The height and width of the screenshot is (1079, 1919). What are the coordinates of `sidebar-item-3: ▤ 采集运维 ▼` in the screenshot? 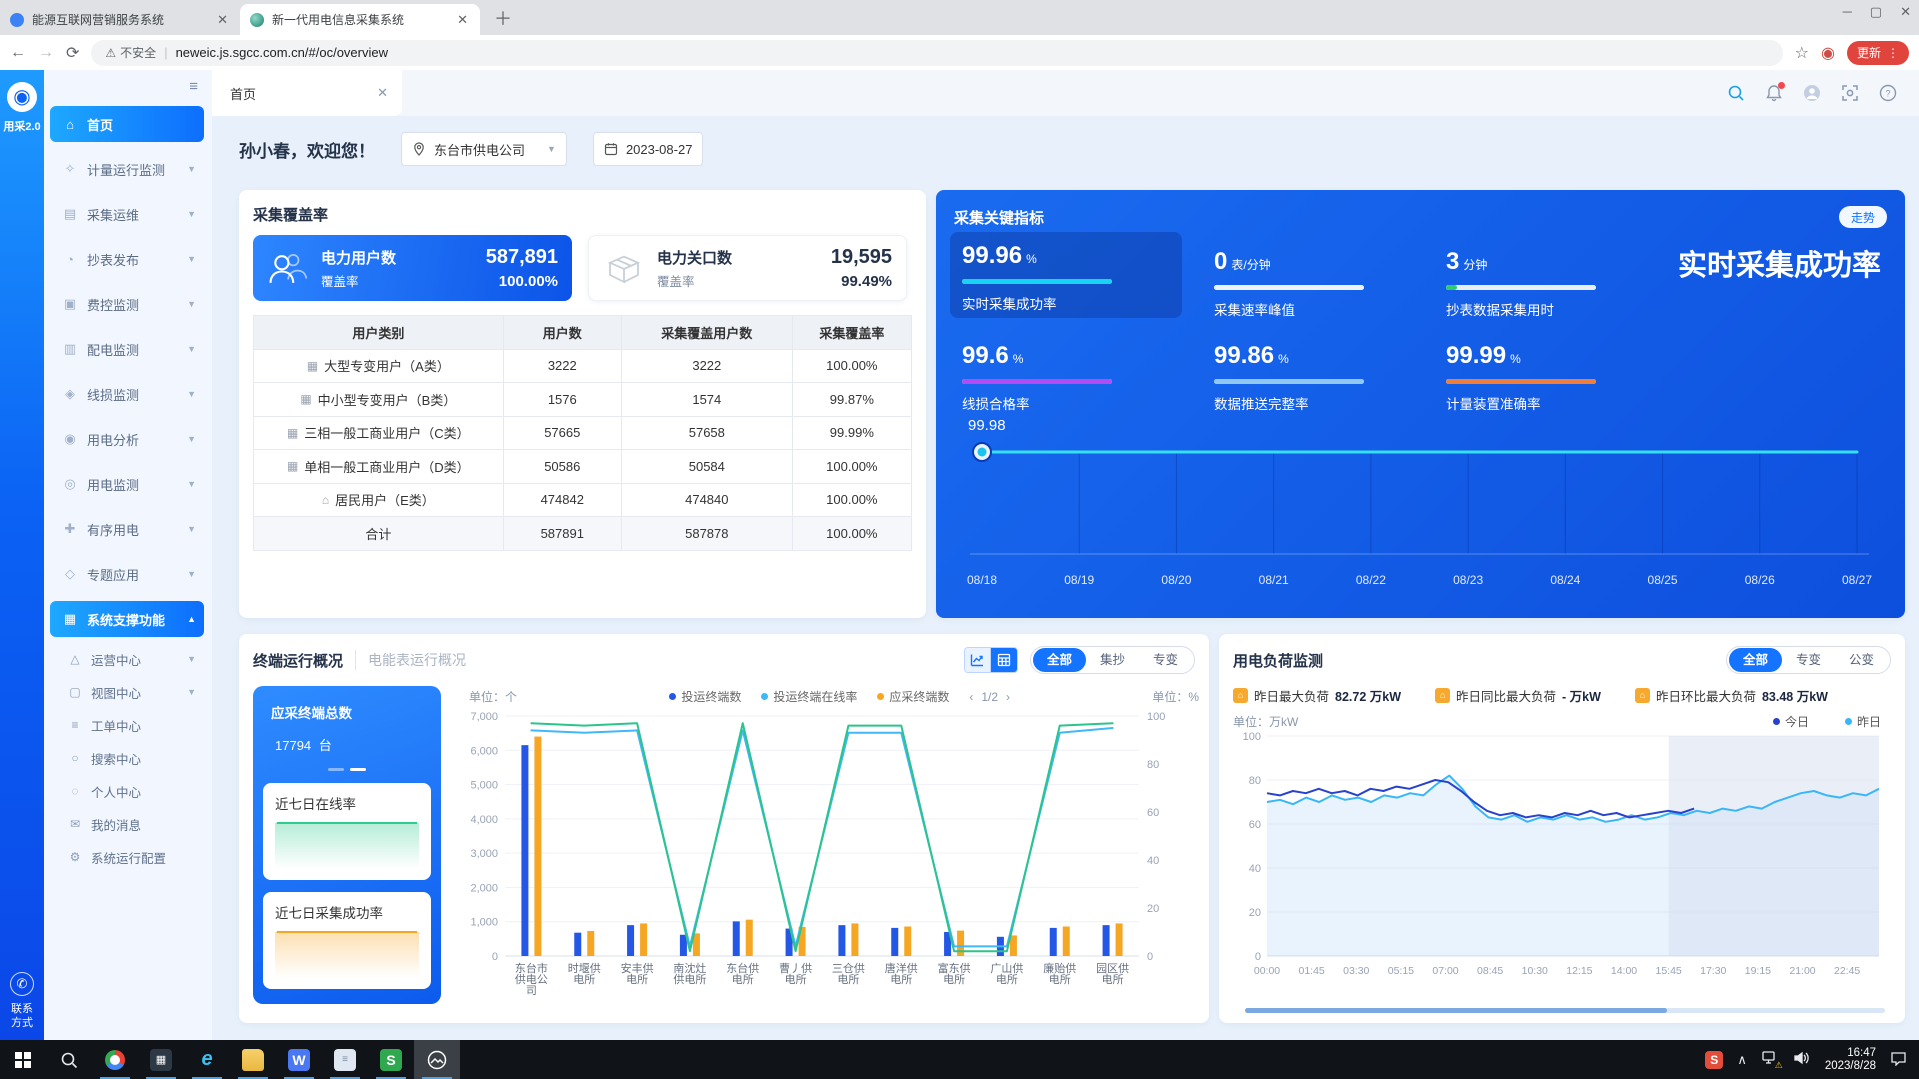 It's located at (127, 214).